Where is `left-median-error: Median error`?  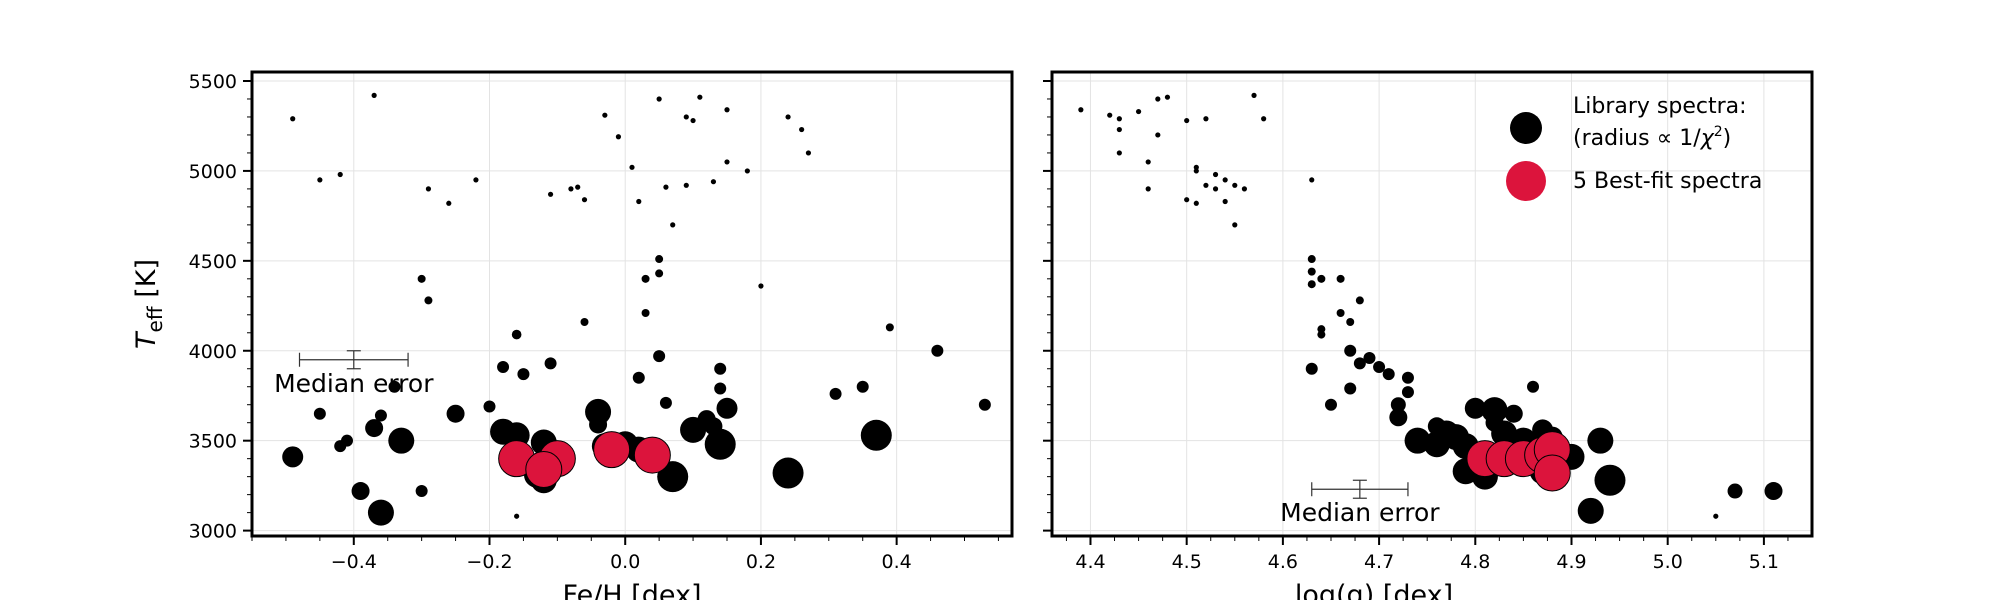
left-median-error: Median error is located at coordinates (354, 374).